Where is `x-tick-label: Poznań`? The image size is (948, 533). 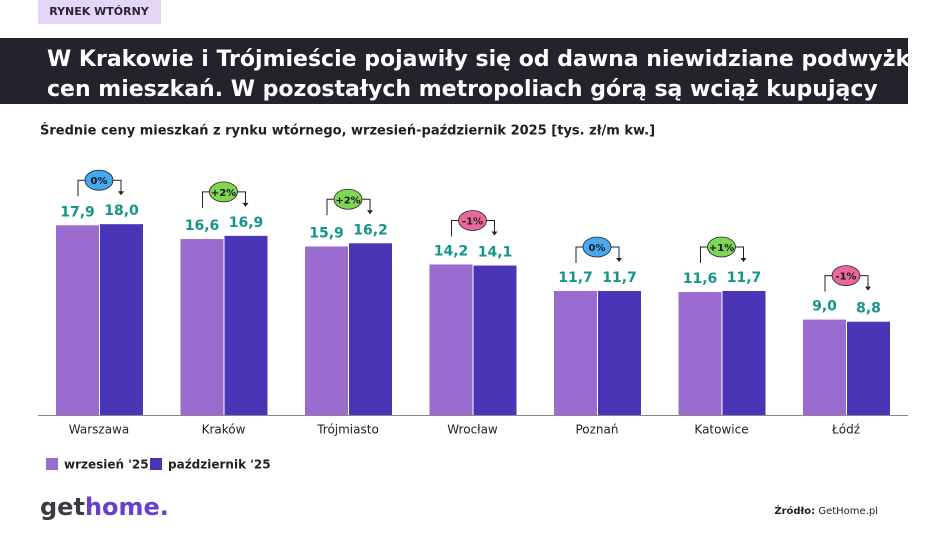 x-tick-label: Poznań is located at coordinates (596, 430).